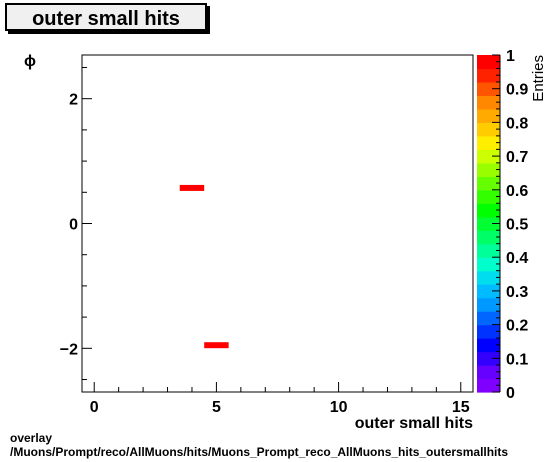 This screenshot has height=462, width=546. Describe the element at coordinates (69, 349) in the screenshot. I see `y-tick-label: −2` at that location.